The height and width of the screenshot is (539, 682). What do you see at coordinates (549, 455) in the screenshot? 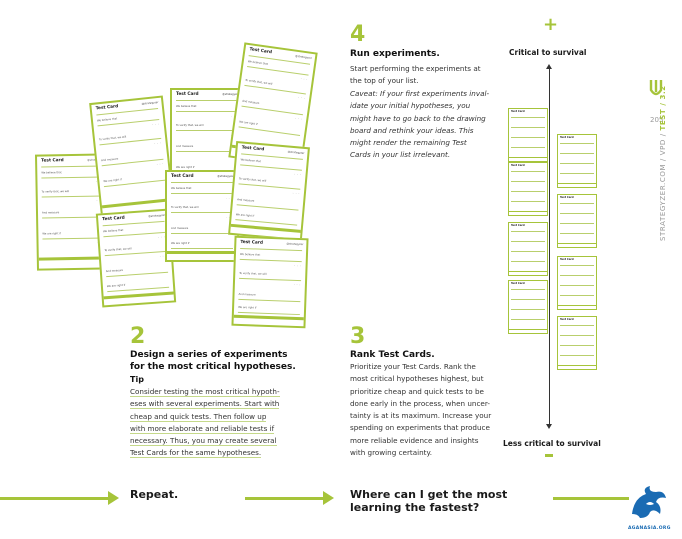
I see `minus-icon` at bounding box center [549, 455].